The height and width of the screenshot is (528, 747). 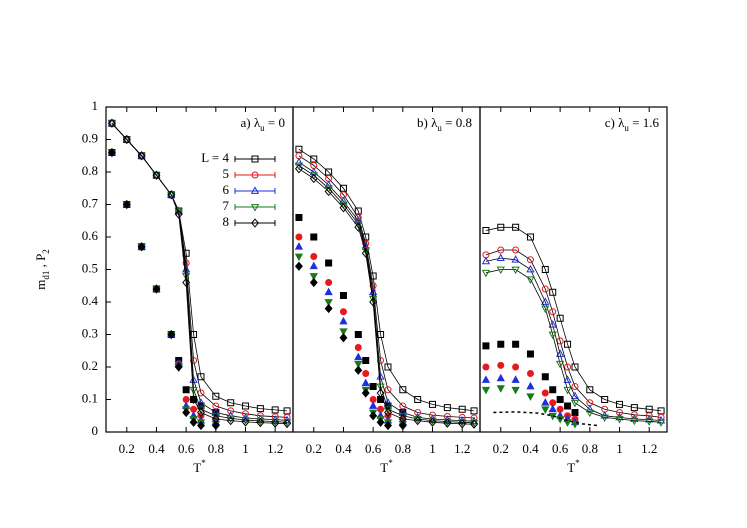 I want to click on y-tick-label: 0.4, so click(x=90, y=300).